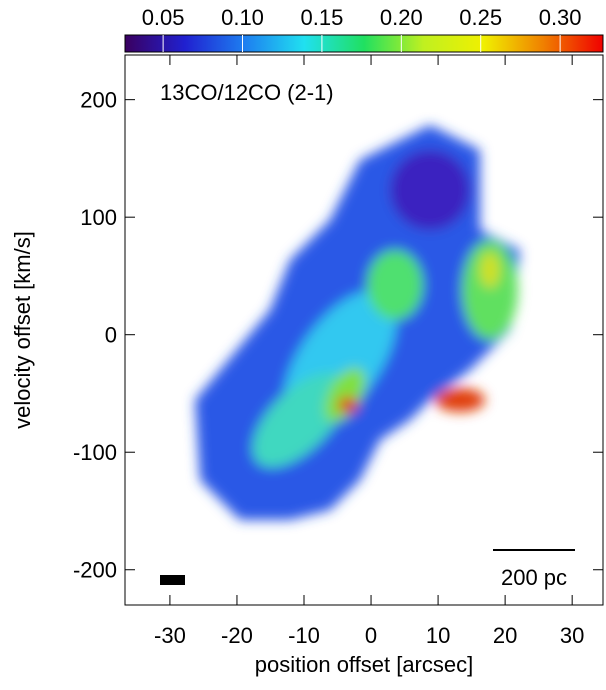 The height and width of the screenshot is (690, 606). What do you see at coordinates (111, 335) in the screenshot?
I see `y-tick-label: 0` at bounding box center [111, 335].